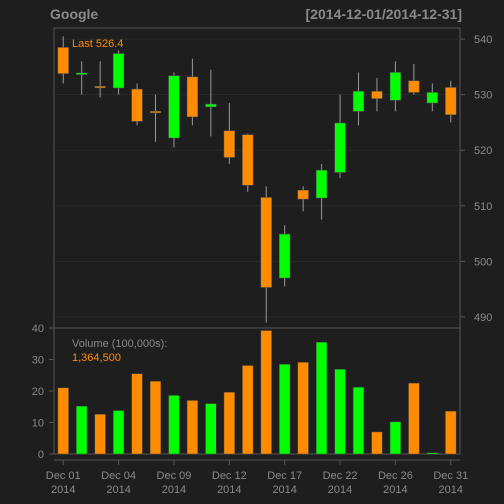 Image resolution: width=504 pixels, height=504 pixels. I want to click on volume-tick-label: 20, so click(38, 392).